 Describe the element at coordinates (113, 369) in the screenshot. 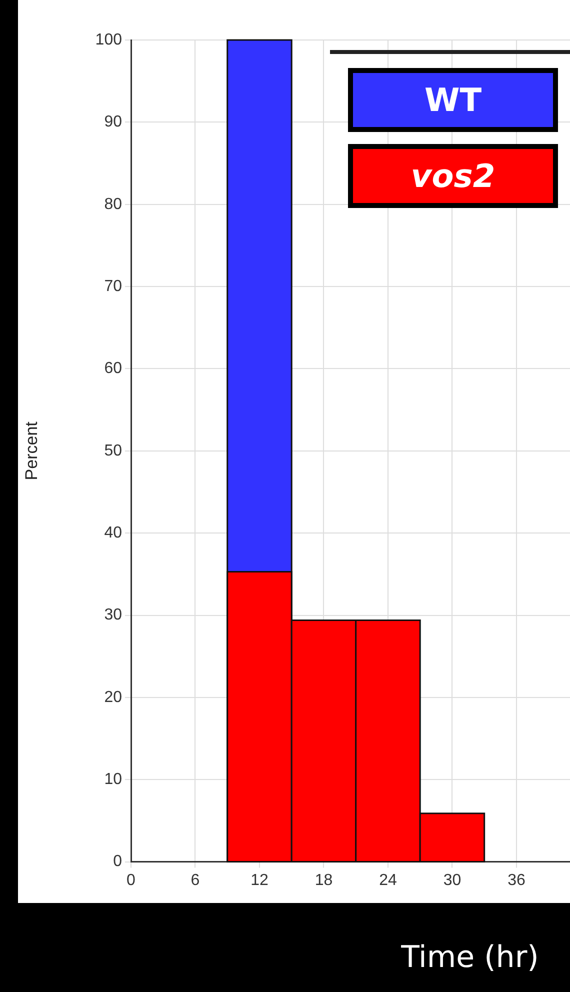

I see `y-tick-label: 60` at that location.